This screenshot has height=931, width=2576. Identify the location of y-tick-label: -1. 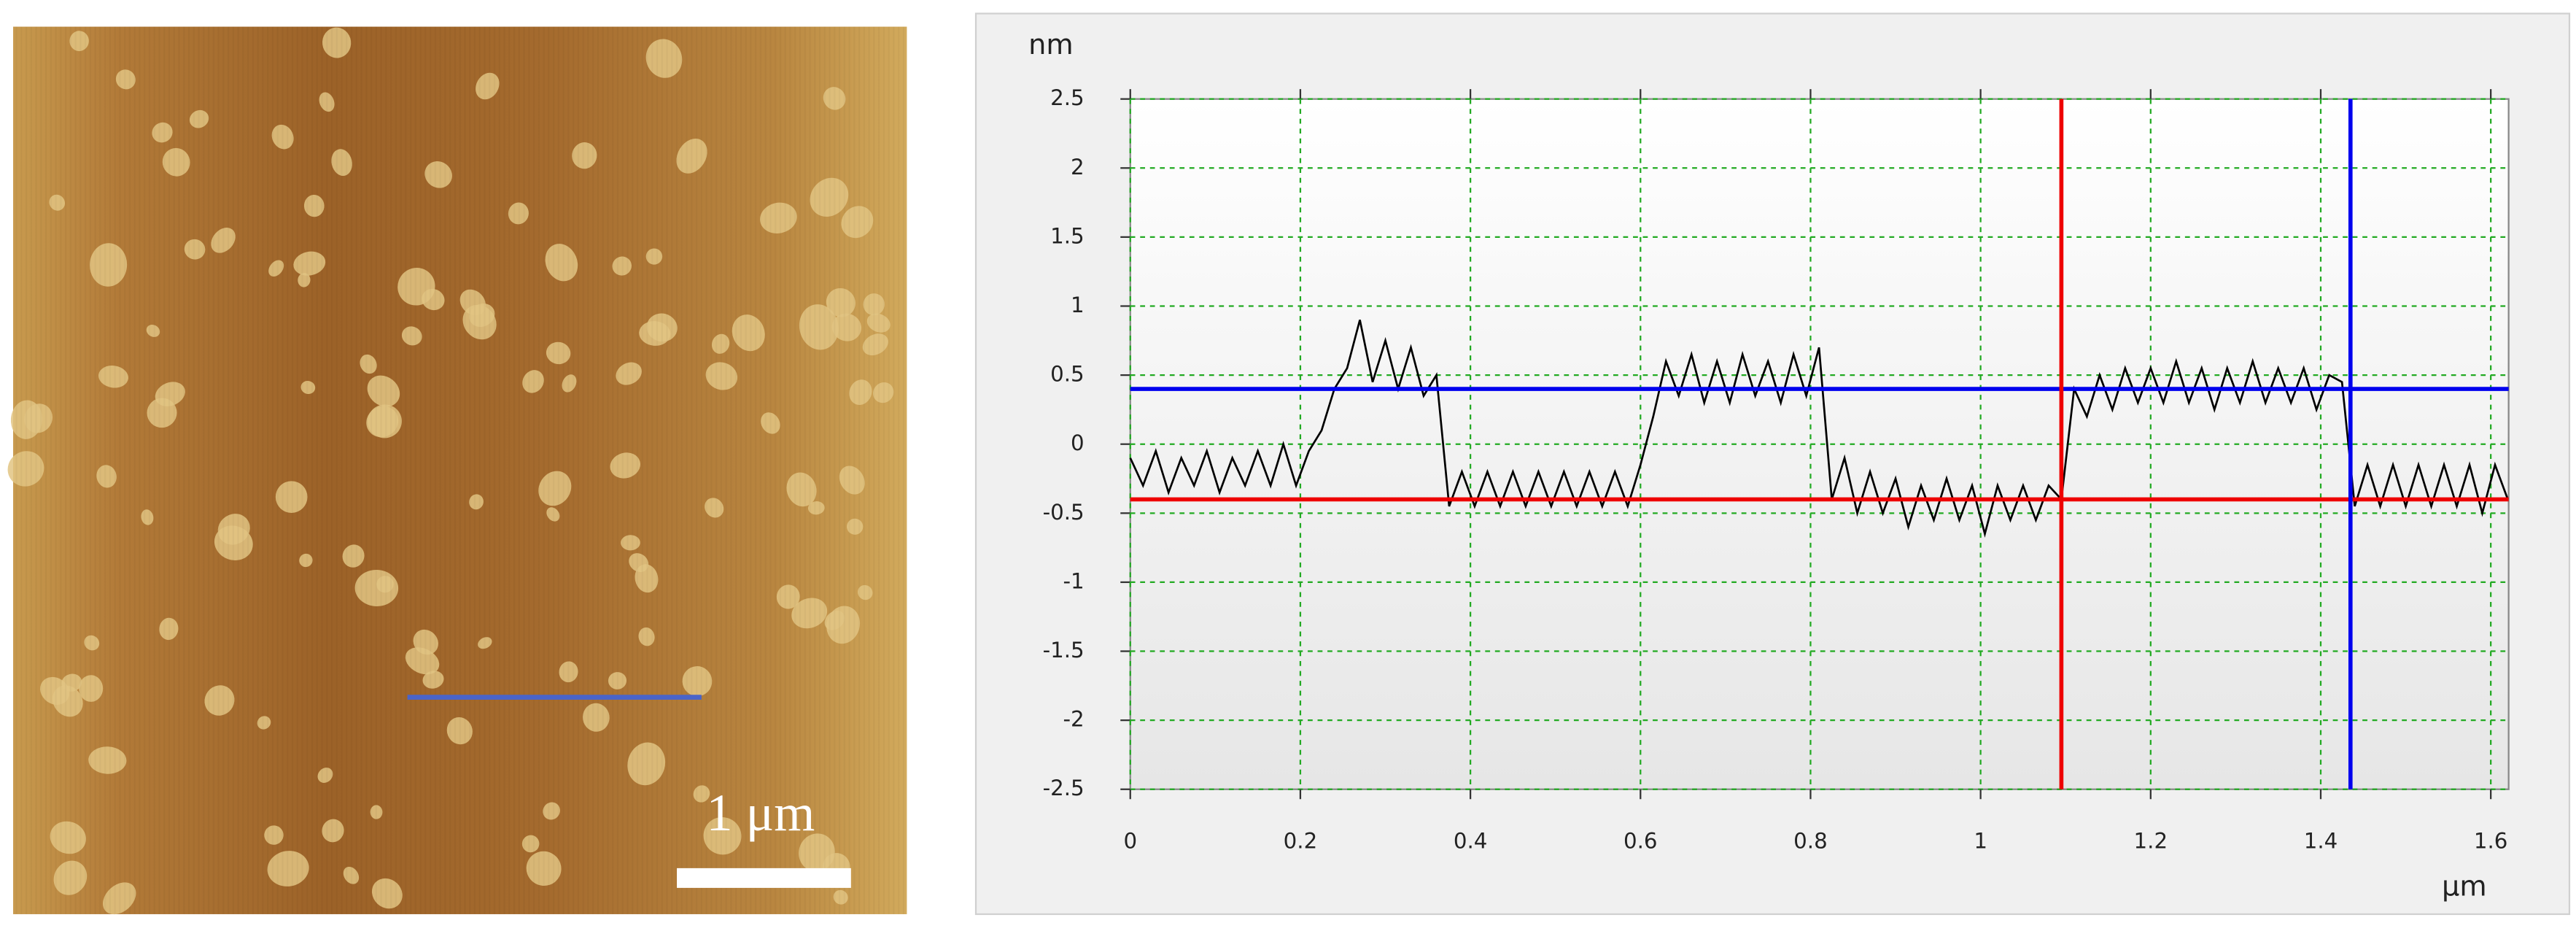
(1074, 580).